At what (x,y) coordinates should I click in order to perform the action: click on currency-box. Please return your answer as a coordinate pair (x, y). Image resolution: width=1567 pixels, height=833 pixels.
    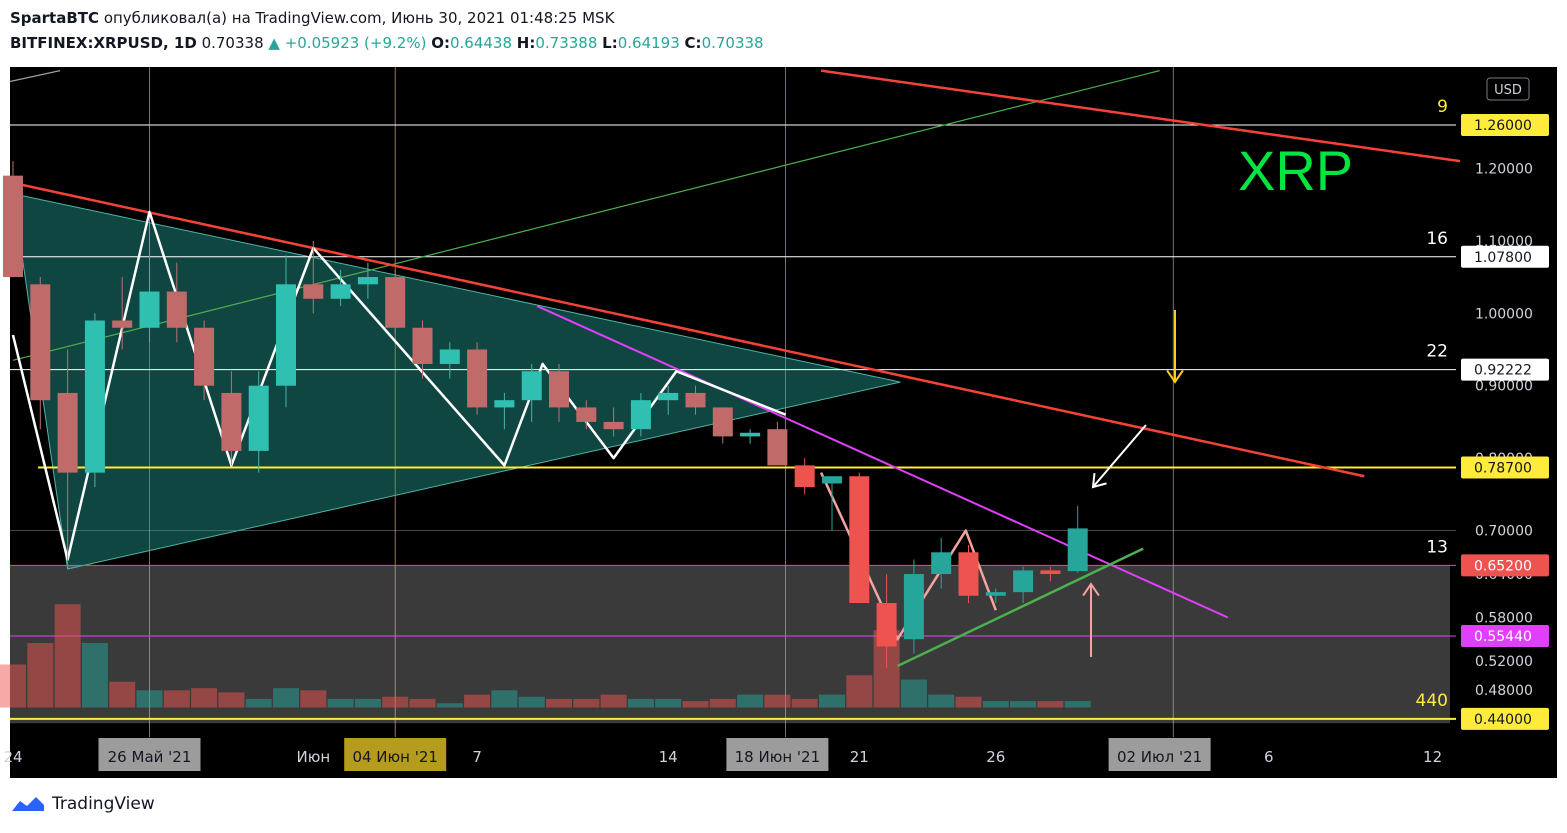
    Looking at the image, I should click on (1508, 89).